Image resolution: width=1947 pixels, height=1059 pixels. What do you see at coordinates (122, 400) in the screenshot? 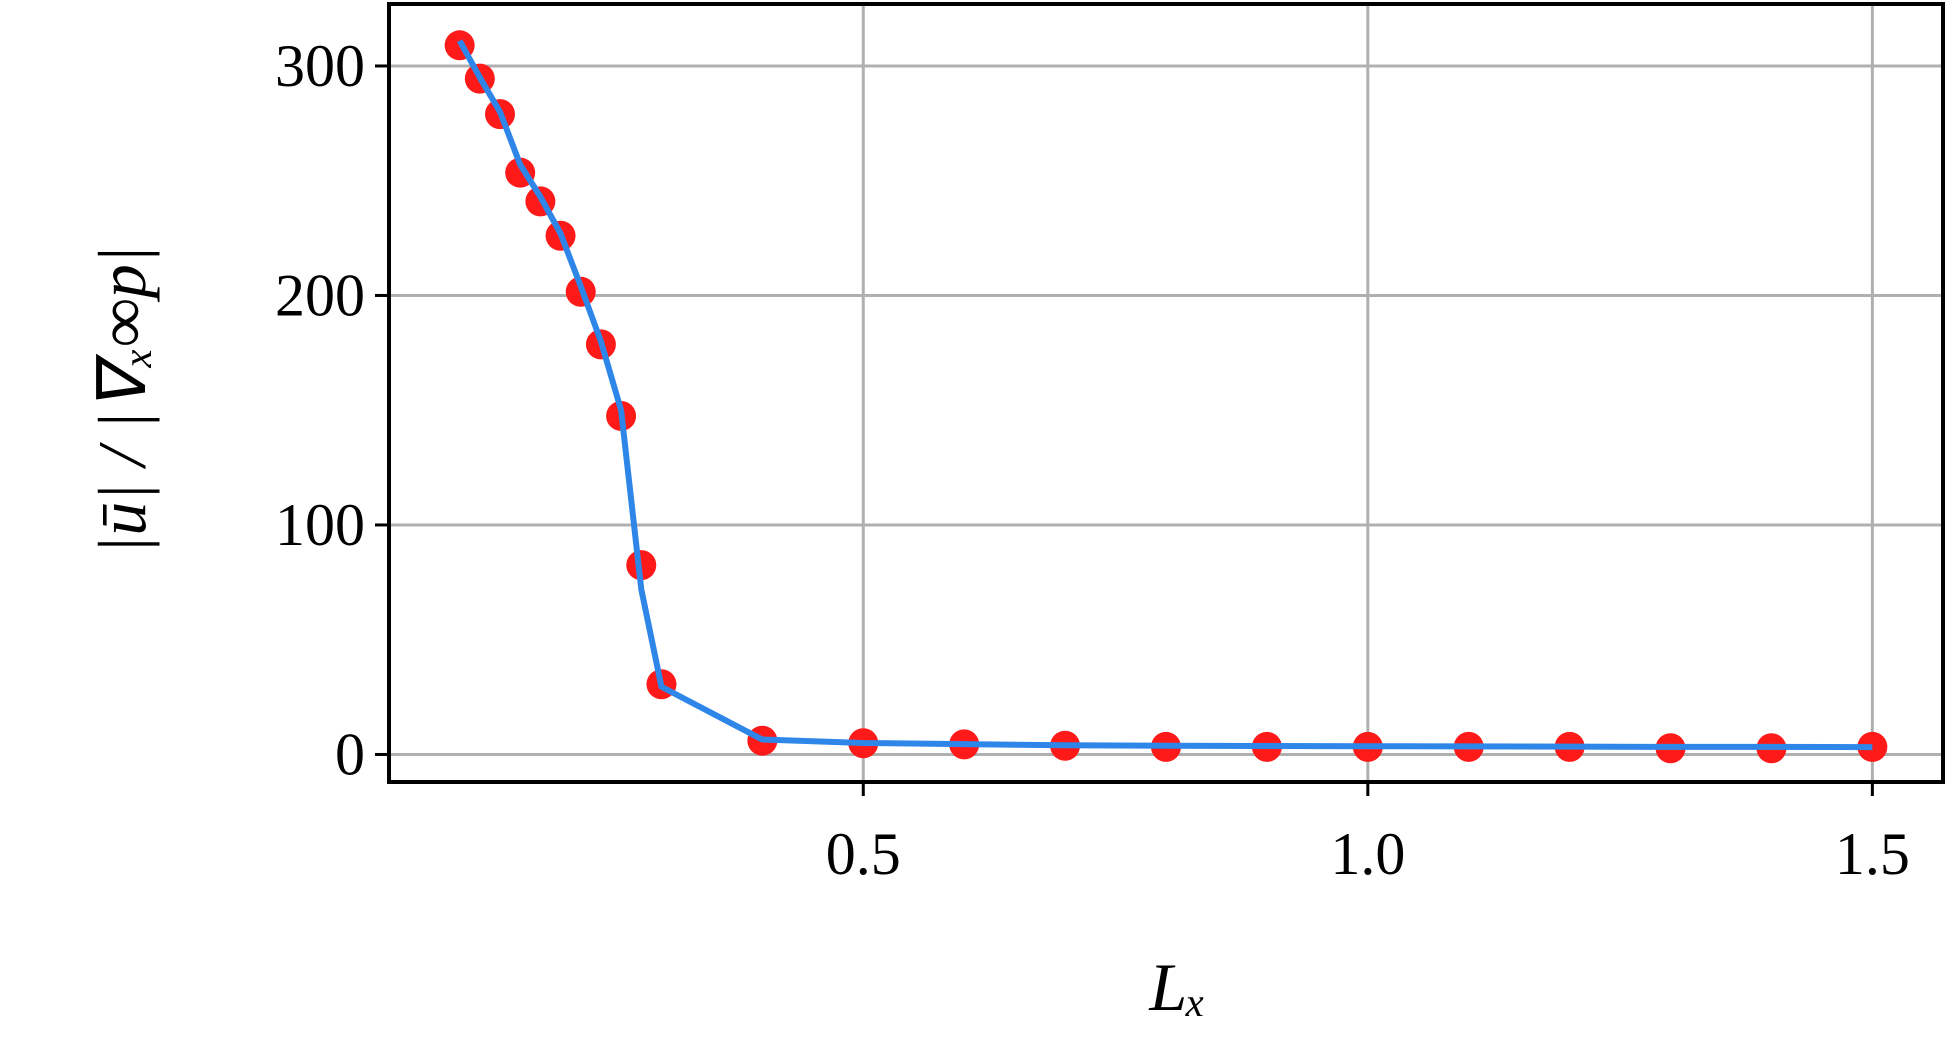
I see `y-axis-label: |ū| / |∇ₓ∞p|` at bounding box center [122, 400].